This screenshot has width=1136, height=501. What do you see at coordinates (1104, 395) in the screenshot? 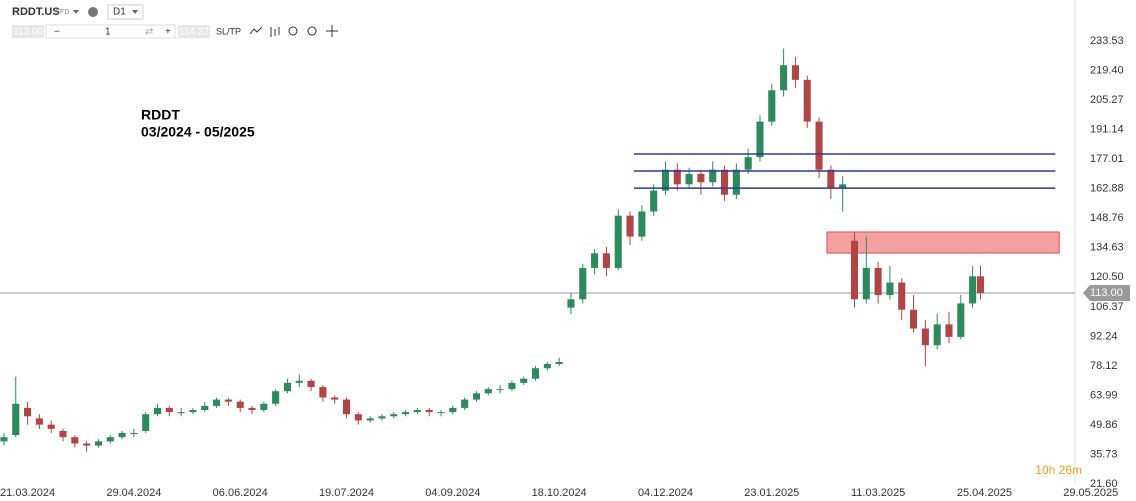
I see `y-tick-label: 63.99` at bounding box center [1104, 395].